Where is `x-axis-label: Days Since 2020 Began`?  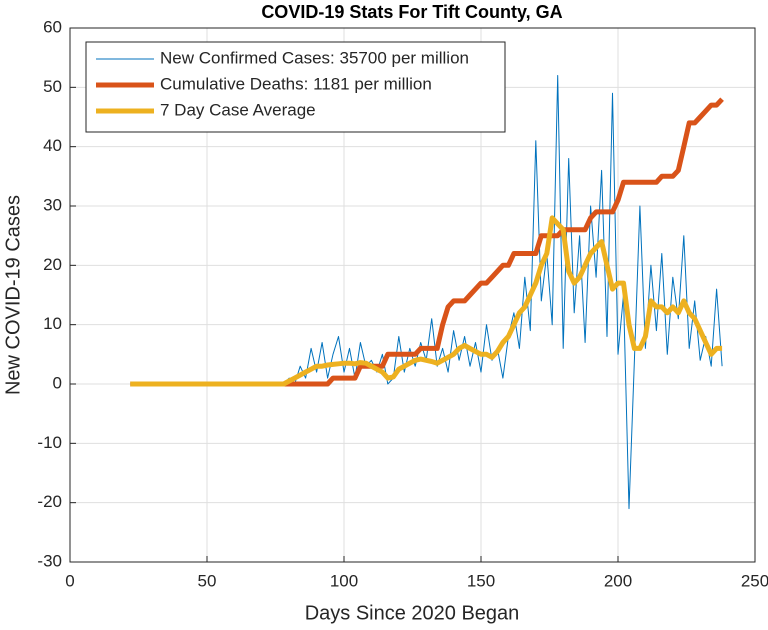
x-axis-label: Days Since 2020 Began is located at coordinates (412, 613).